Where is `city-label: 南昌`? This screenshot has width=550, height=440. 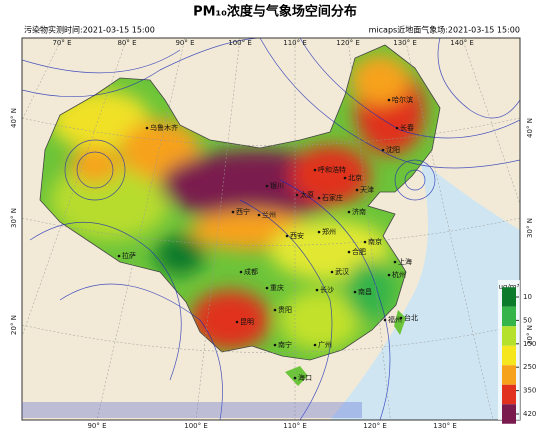 city-label: 南昌 is located at coordinates (365, 291).